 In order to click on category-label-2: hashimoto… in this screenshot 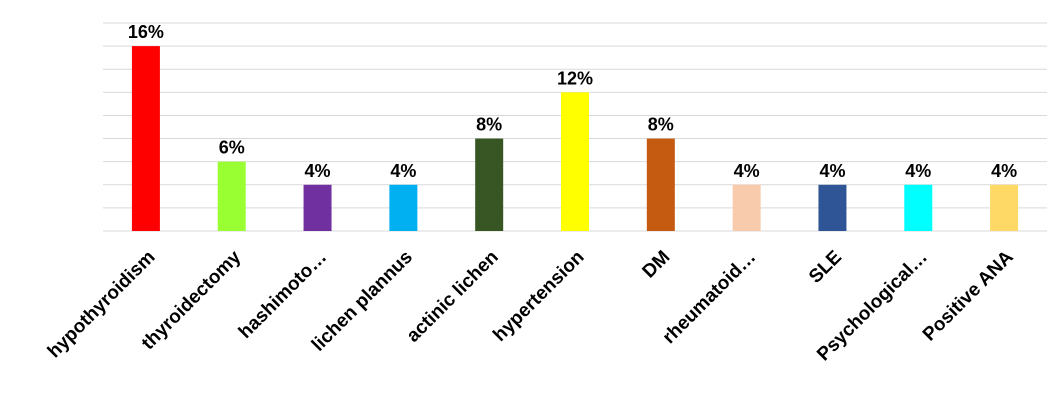, I will do `click(283, 295)`.